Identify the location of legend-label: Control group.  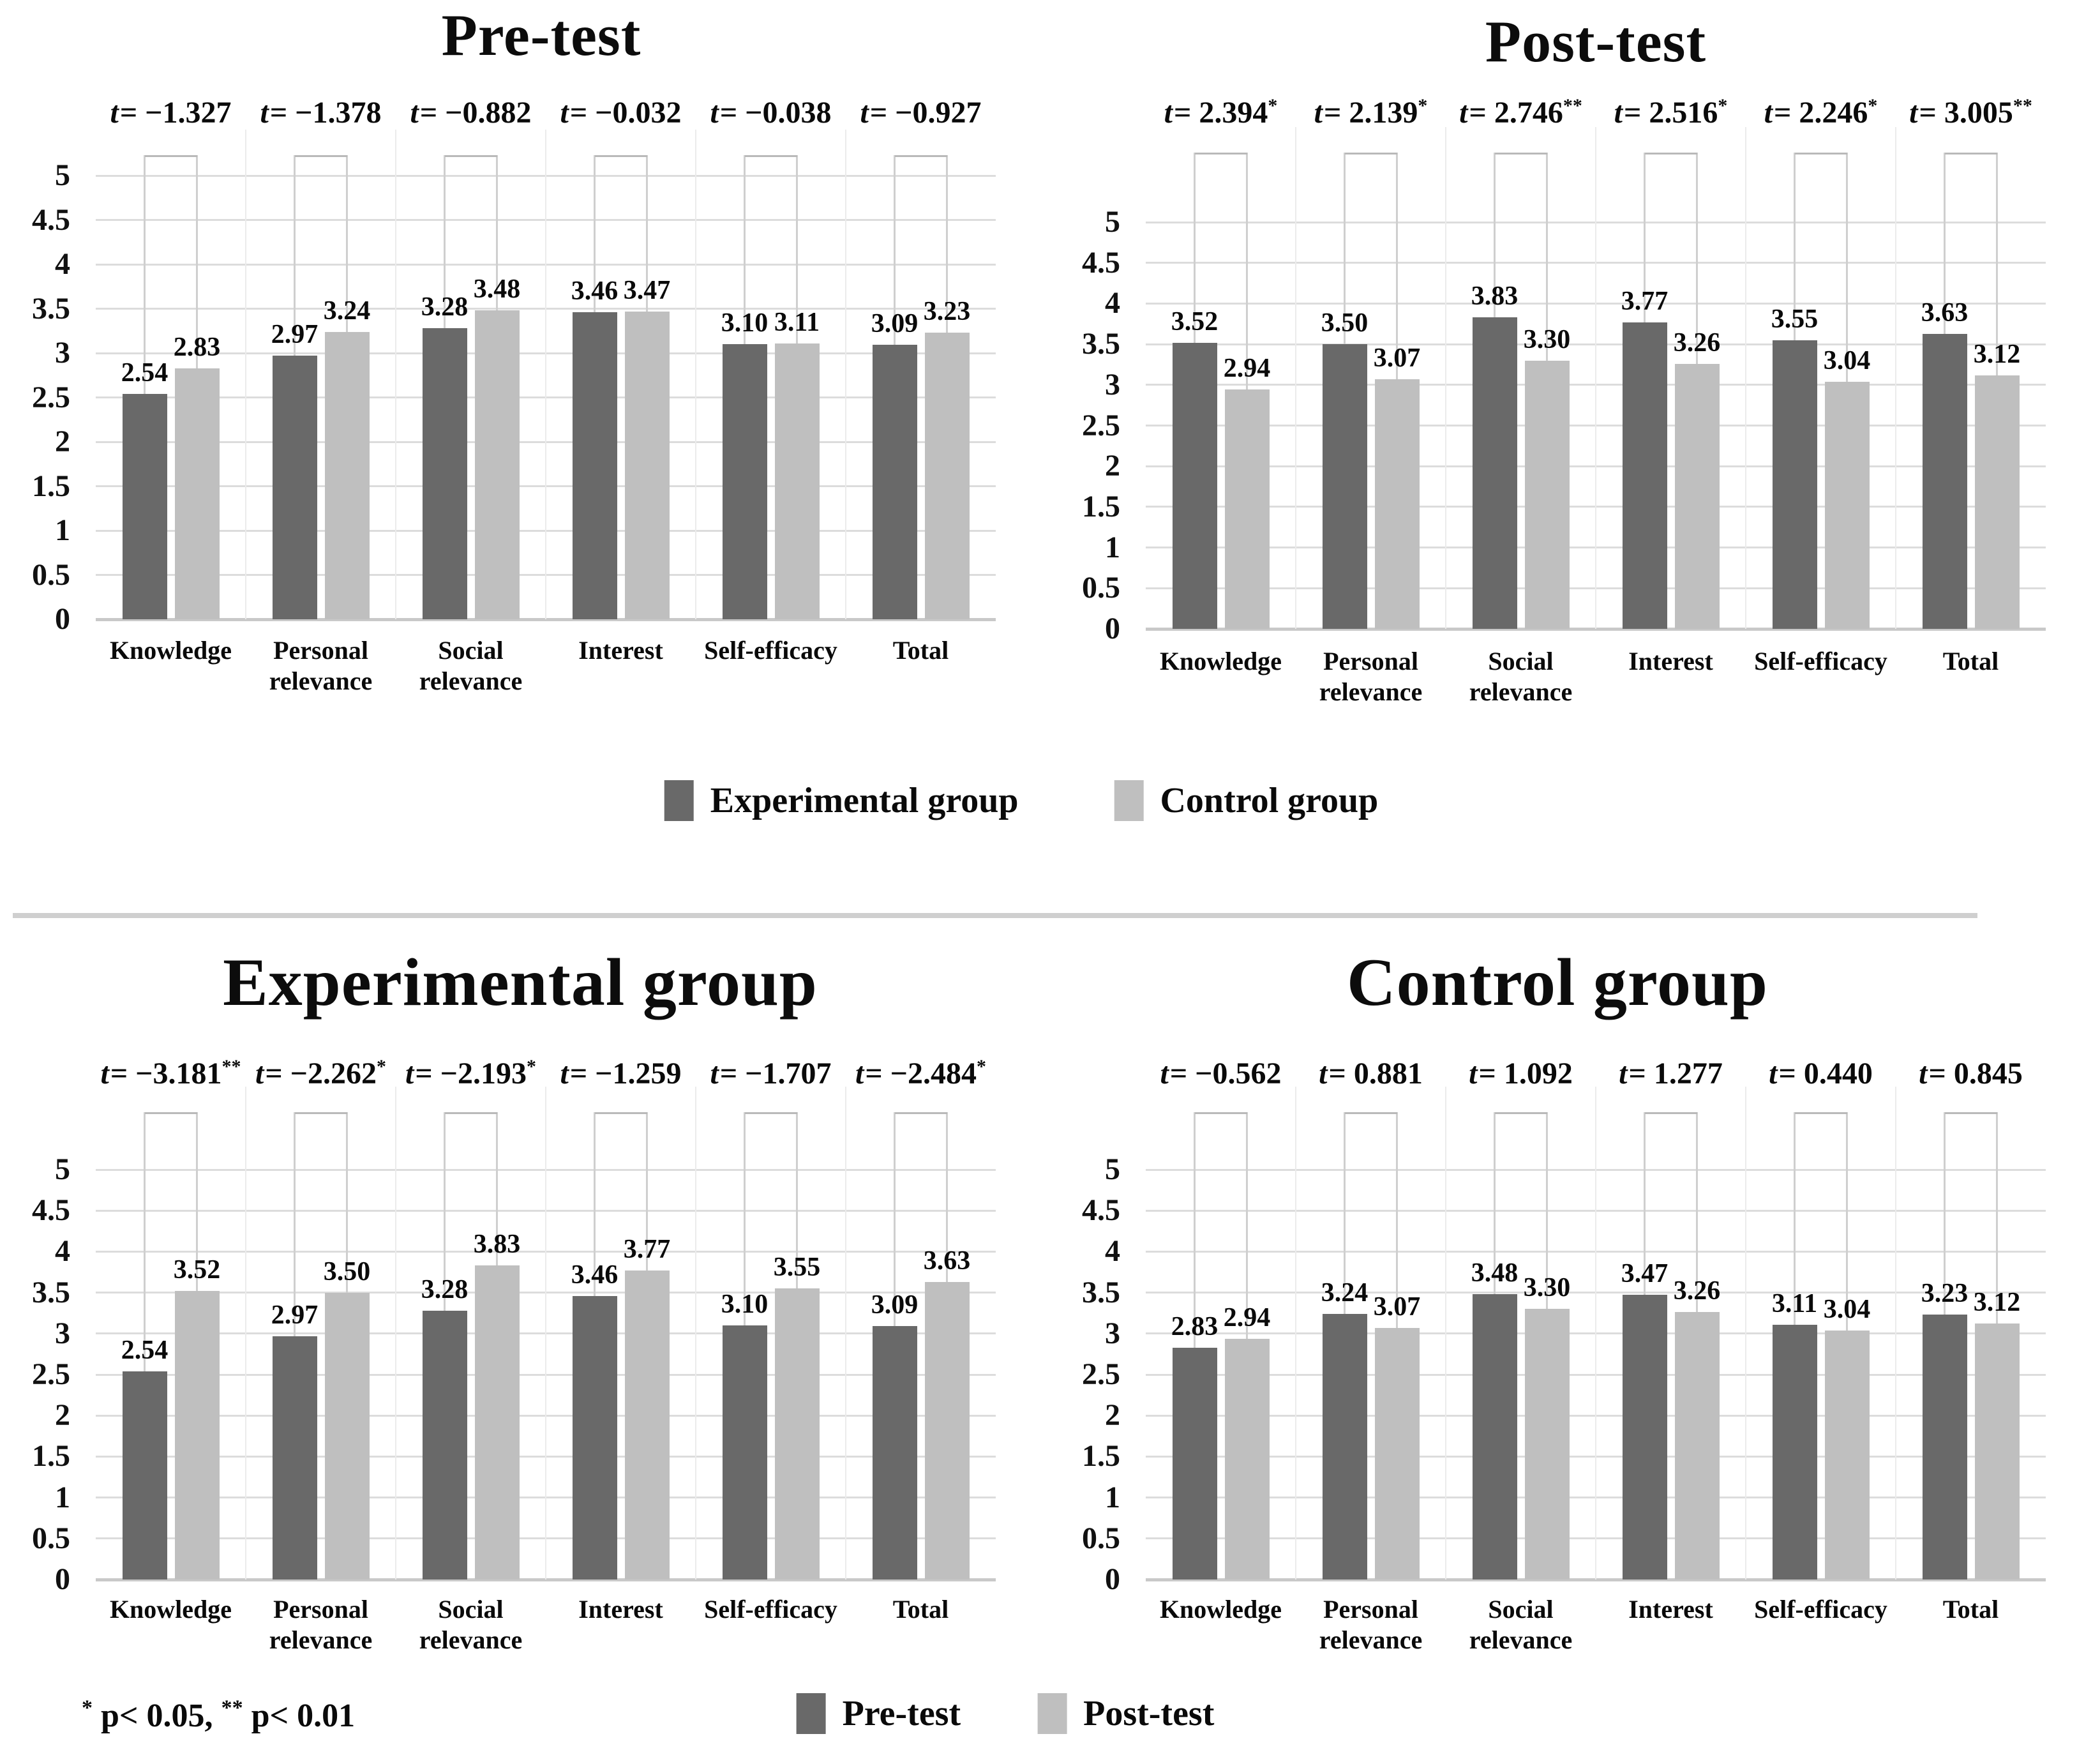
(1269, 801).